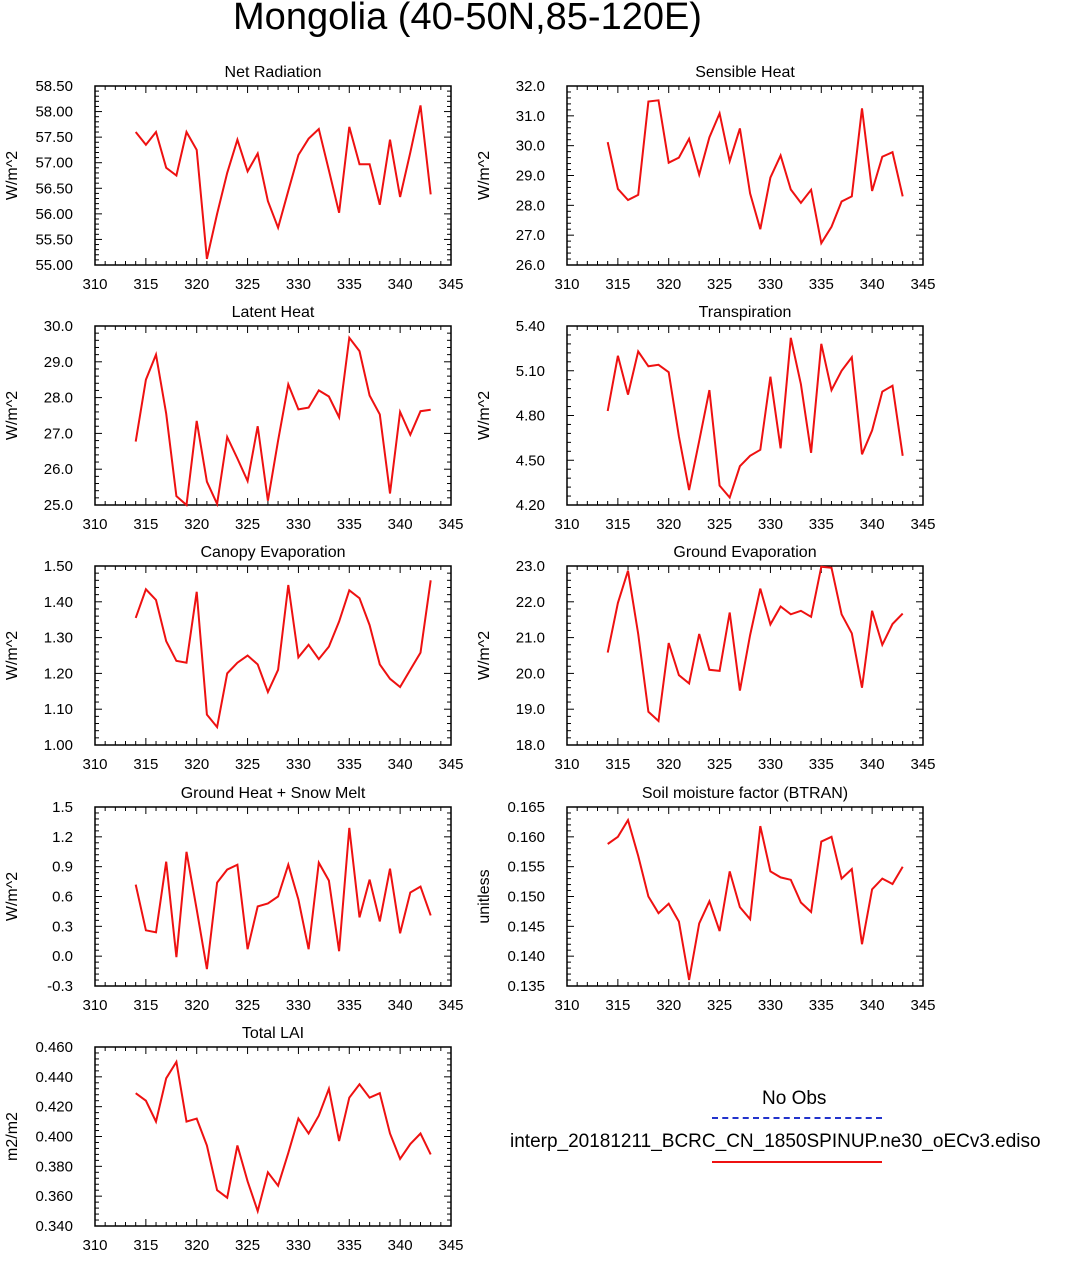 This screenshot has height=1261, width=1080. Describe the element at coordinates (58, 566) in the screenshot. I see `y-tick-label: 1.50` at that location.